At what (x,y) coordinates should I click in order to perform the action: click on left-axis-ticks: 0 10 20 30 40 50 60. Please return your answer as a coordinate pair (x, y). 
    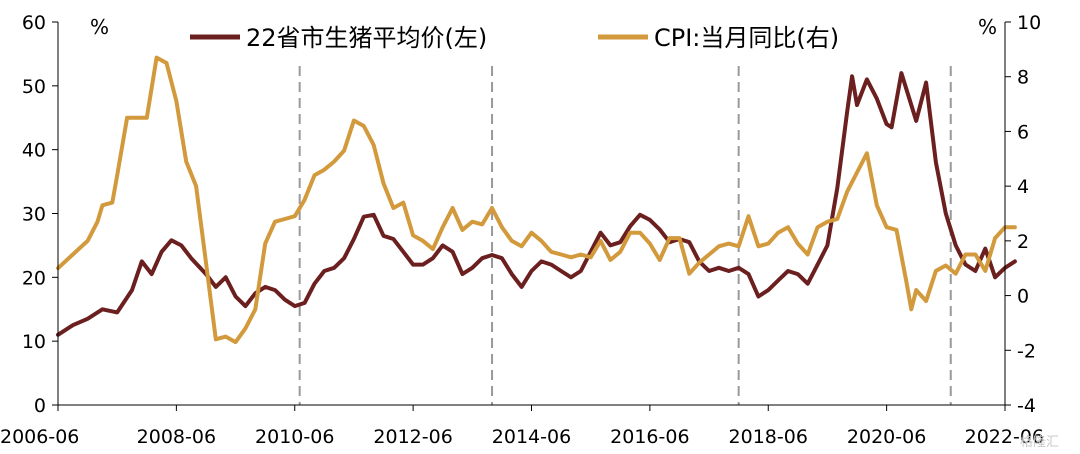
    Looking at the image, I should click on (40, 214).